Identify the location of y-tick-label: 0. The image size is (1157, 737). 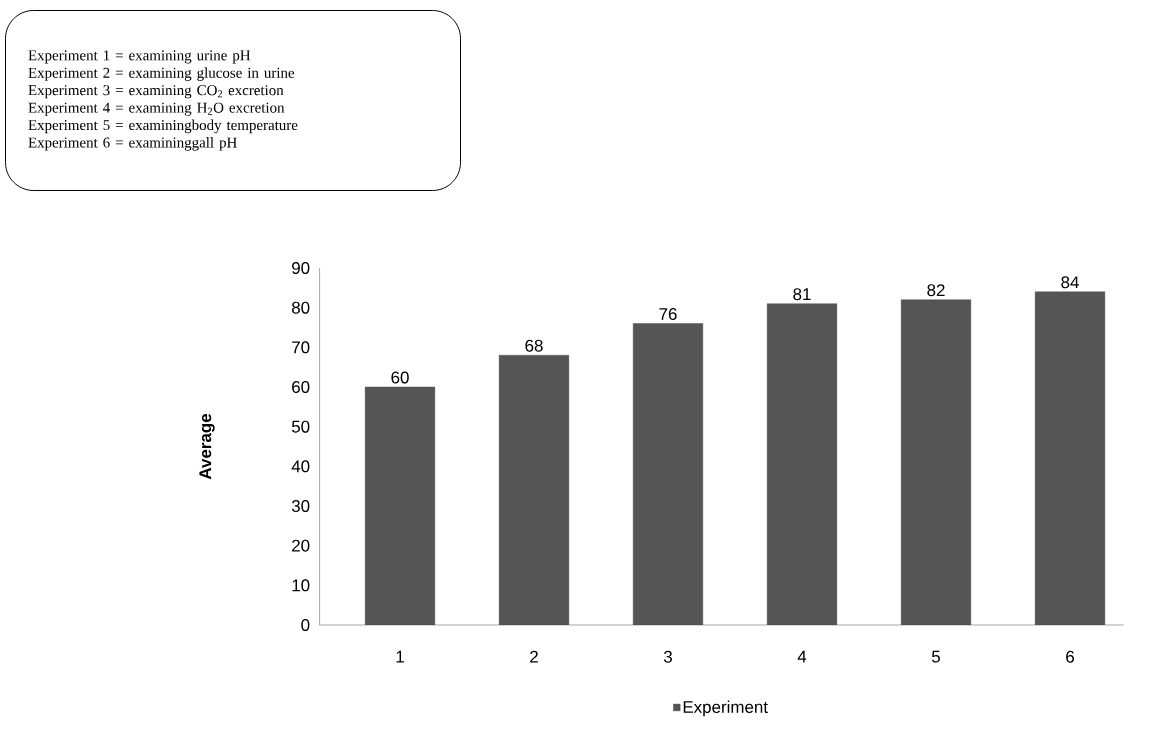
(305, 624).